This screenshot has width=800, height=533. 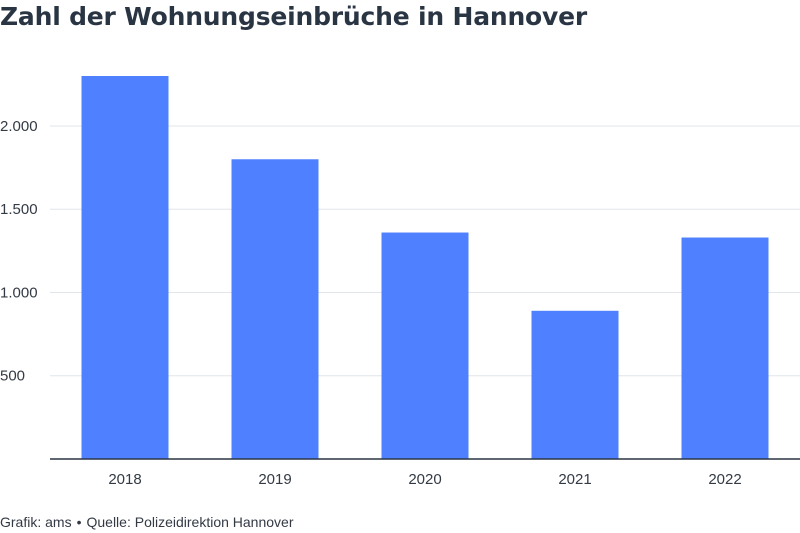 What do you see at coordinates (575, 384) in the screenshot?
I see `bar-2021` at bounding box center [575, 384].